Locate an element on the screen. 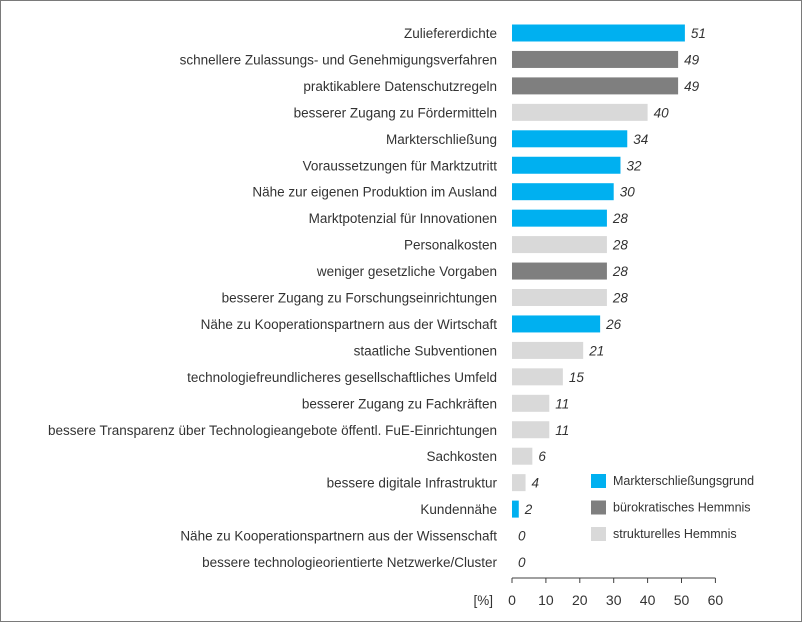 The image size is (802, 622). x-tick-label: 30 is located at coordinates (614, 600).